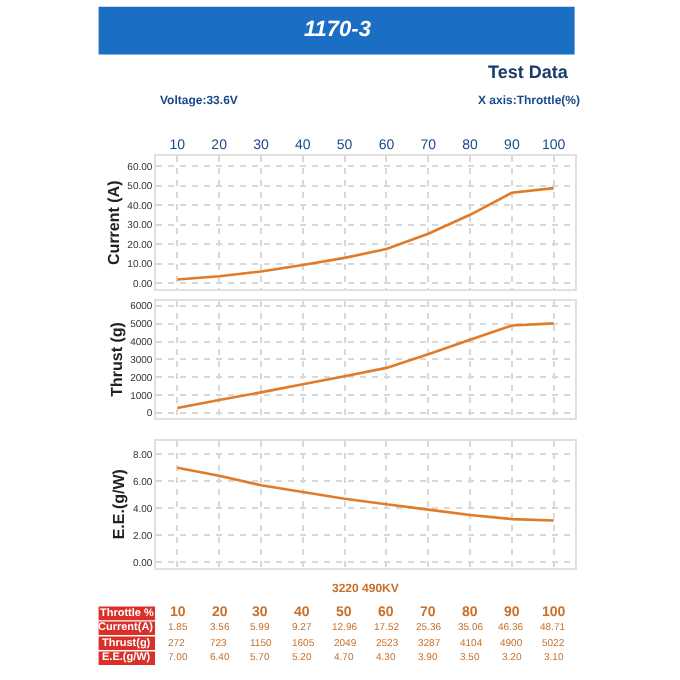 The width and height of the screenshot is (680, 680). I want to click on chart-subtitle: Test Data, so click(529, 72).